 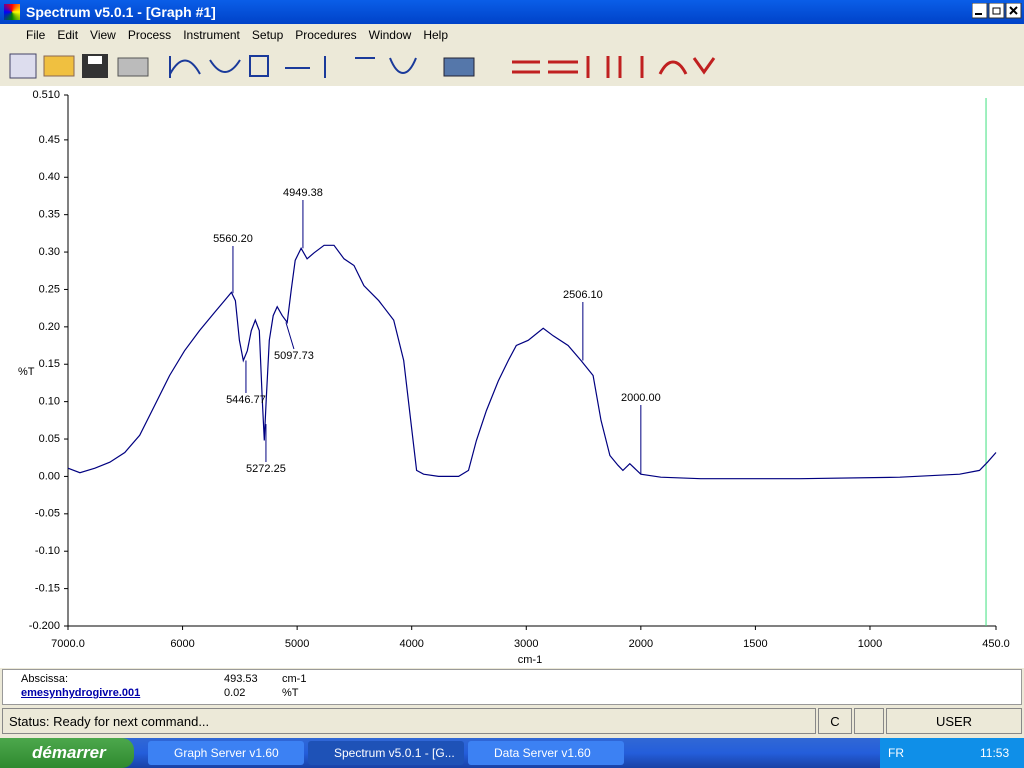 I want to click on menu-item: Edit, so click(x=68, y=35).